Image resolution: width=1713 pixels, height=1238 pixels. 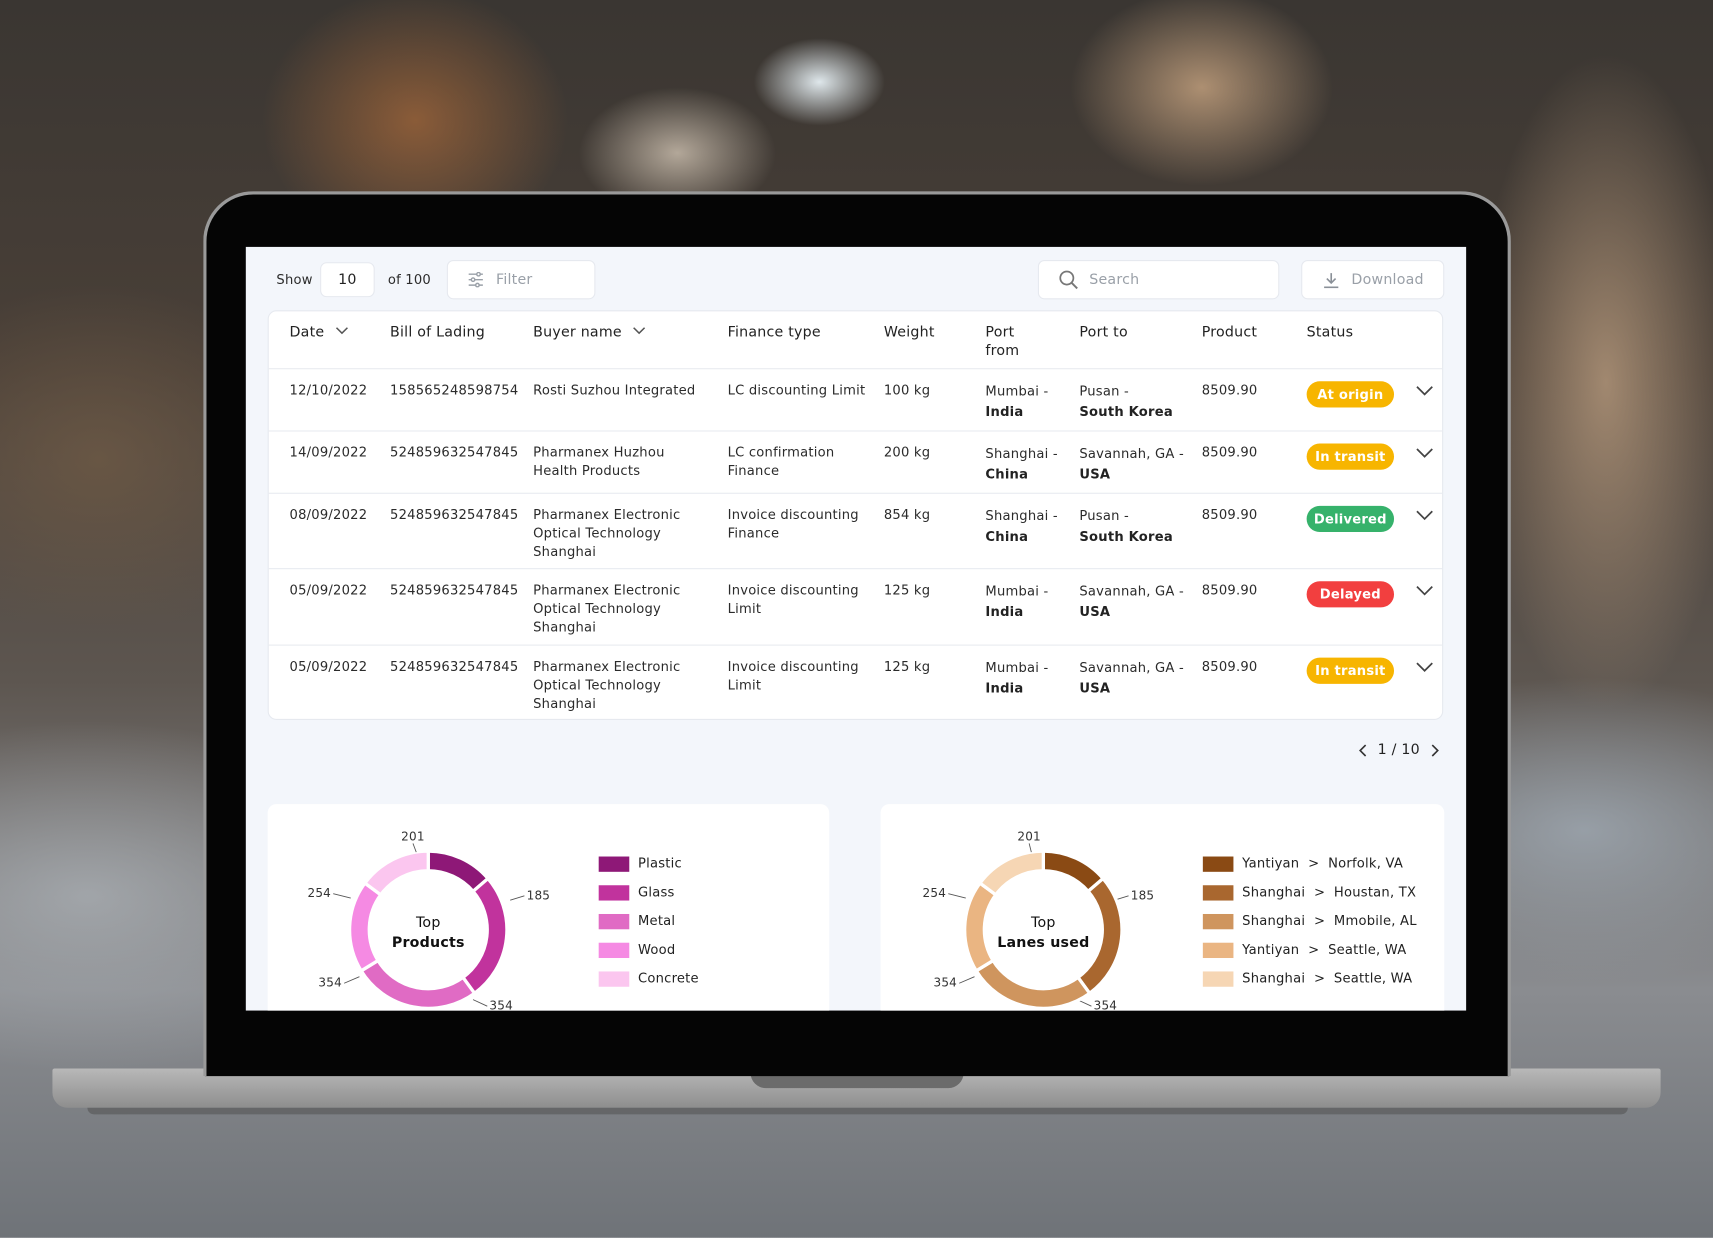 I want to click on show-label: Show, so click(x=294, y=280).